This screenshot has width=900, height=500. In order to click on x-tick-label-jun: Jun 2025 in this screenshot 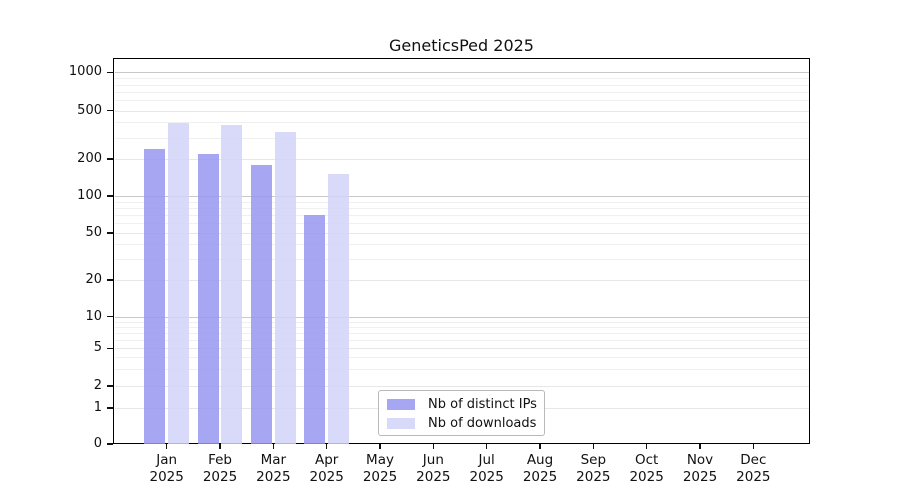, I will do `click(433, 469)`.